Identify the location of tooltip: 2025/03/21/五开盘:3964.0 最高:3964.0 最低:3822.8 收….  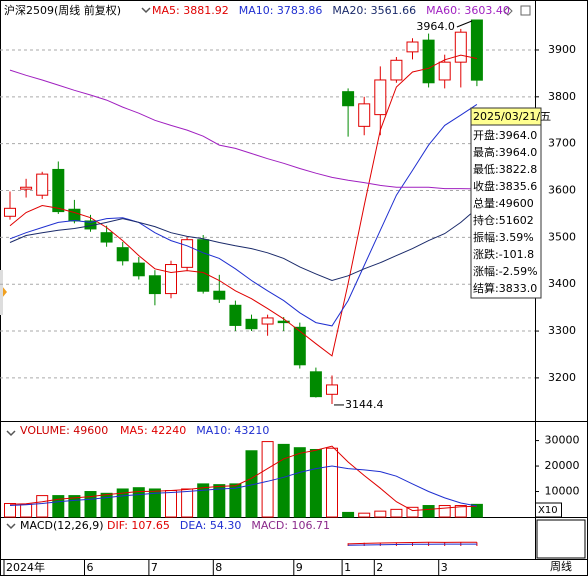
(510, 203).